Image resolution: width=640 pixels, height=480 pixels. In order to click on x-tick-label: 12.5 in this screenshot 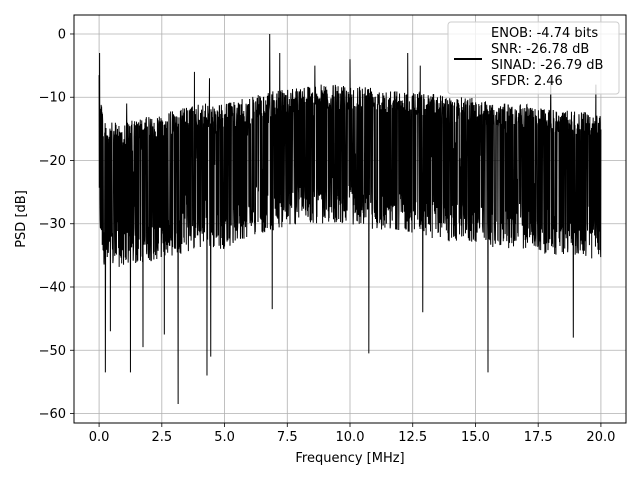, I will do `click(412, 437)`.